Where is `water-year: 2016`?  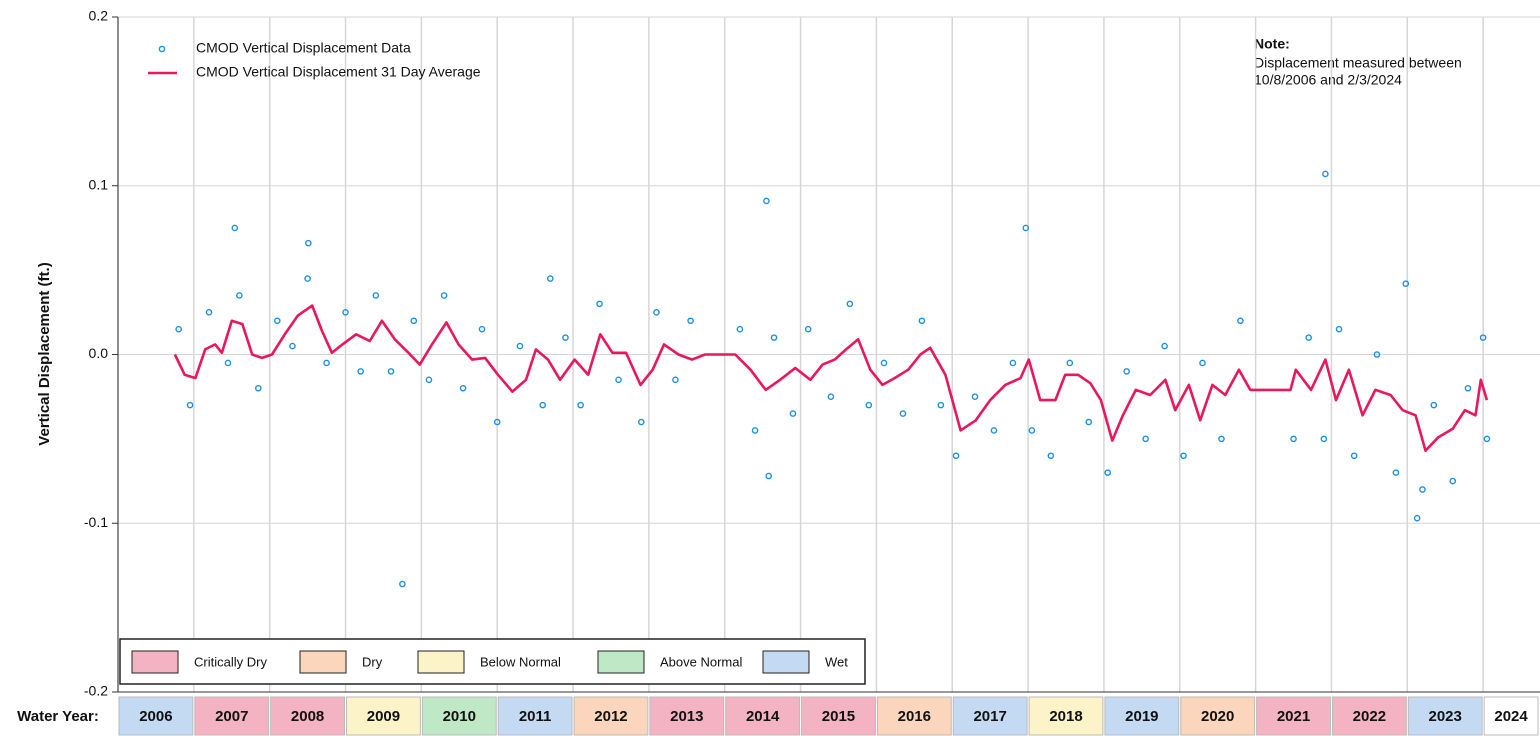
water-year: 2016 is located at coordinates (914, 716).